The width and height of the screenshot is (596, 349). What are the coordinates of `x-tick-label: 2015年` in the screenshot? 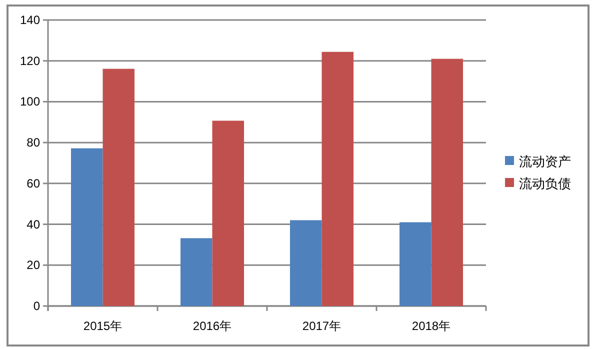 It's located at (102, 326).